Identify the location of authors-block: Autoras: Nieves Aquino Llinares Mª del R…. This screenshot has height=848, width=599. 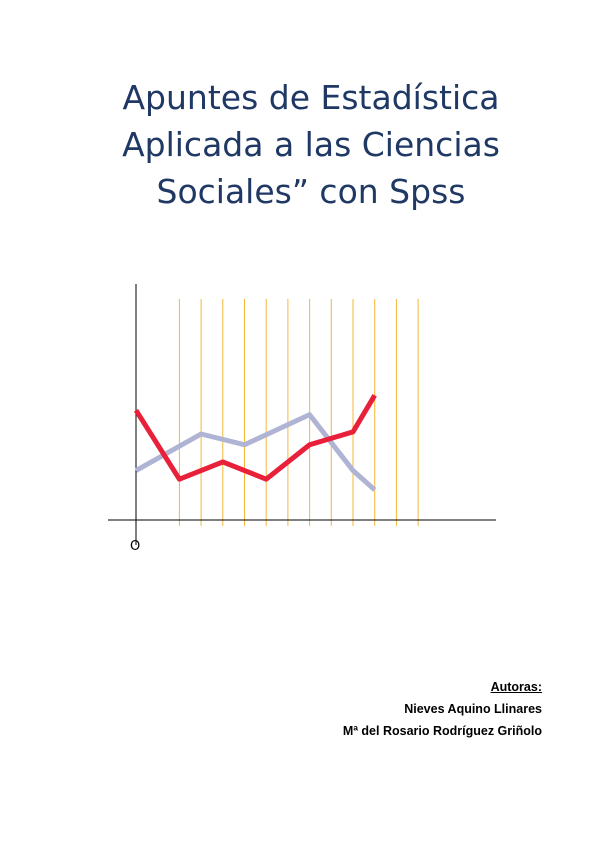
(442, 709).